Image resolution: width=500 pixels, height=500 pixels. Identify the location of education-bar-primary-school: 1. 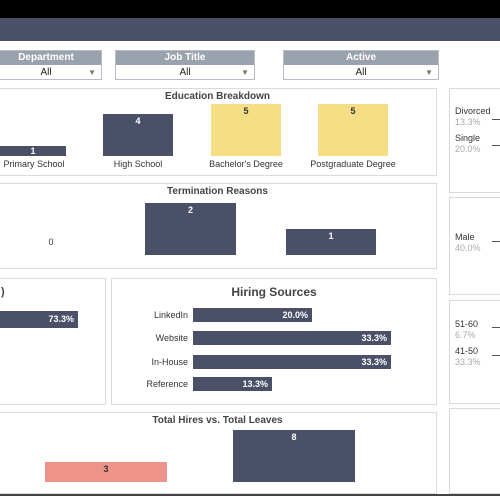
(33, 151).